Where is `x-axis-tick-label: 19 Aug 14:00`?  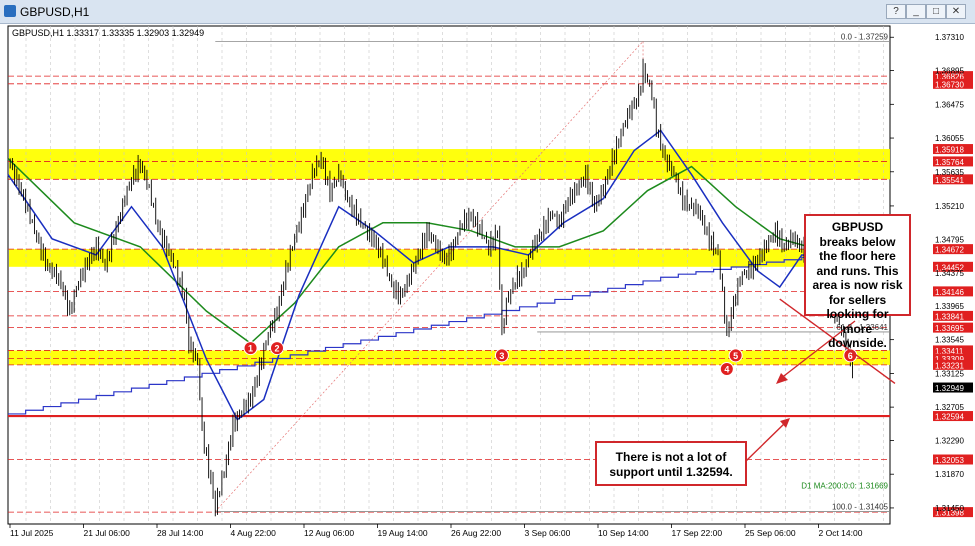 x-axis-tick-label: 19 Aug 14:00 is located at coordinates (403, 533).